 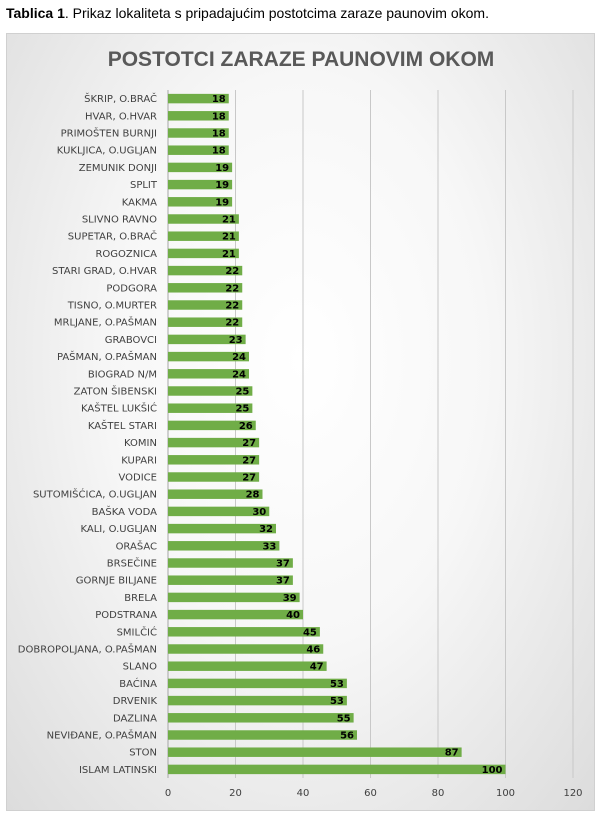 I want to click on data-label: 87, so click(x=452, y=753).